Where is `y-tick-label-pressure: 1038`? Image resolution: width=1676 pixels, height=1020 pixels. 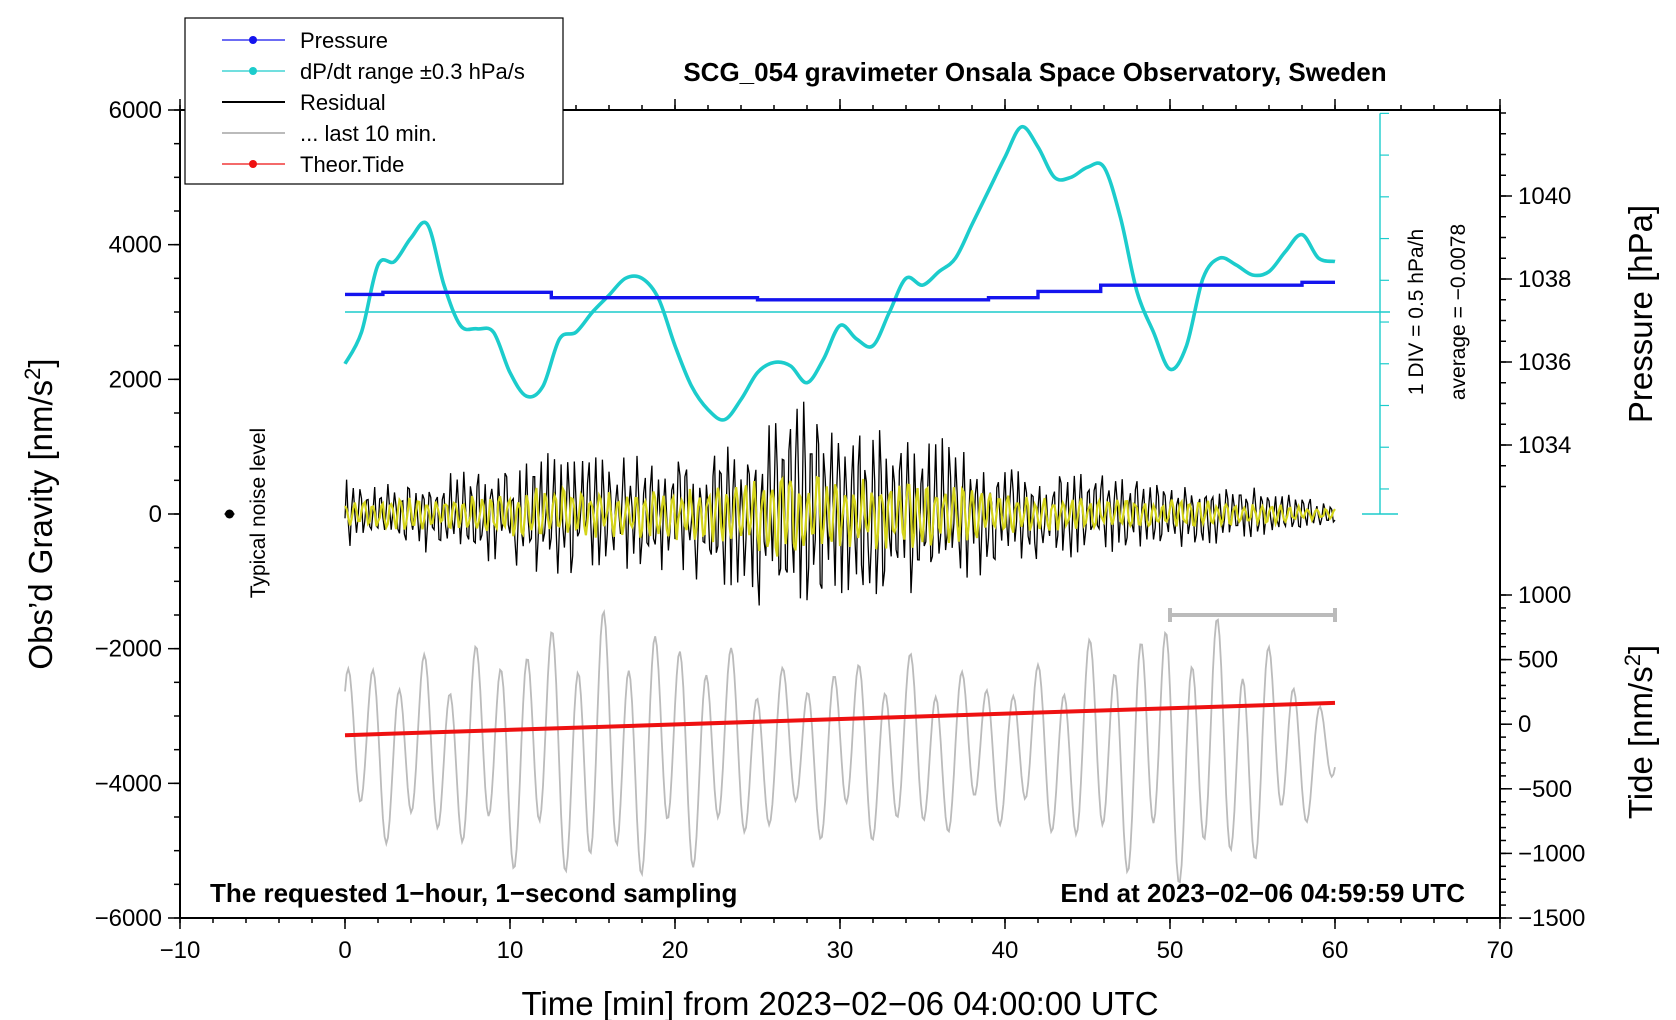
y-tick-label-pressure: 1038 is located at coordinates (1544, 279).